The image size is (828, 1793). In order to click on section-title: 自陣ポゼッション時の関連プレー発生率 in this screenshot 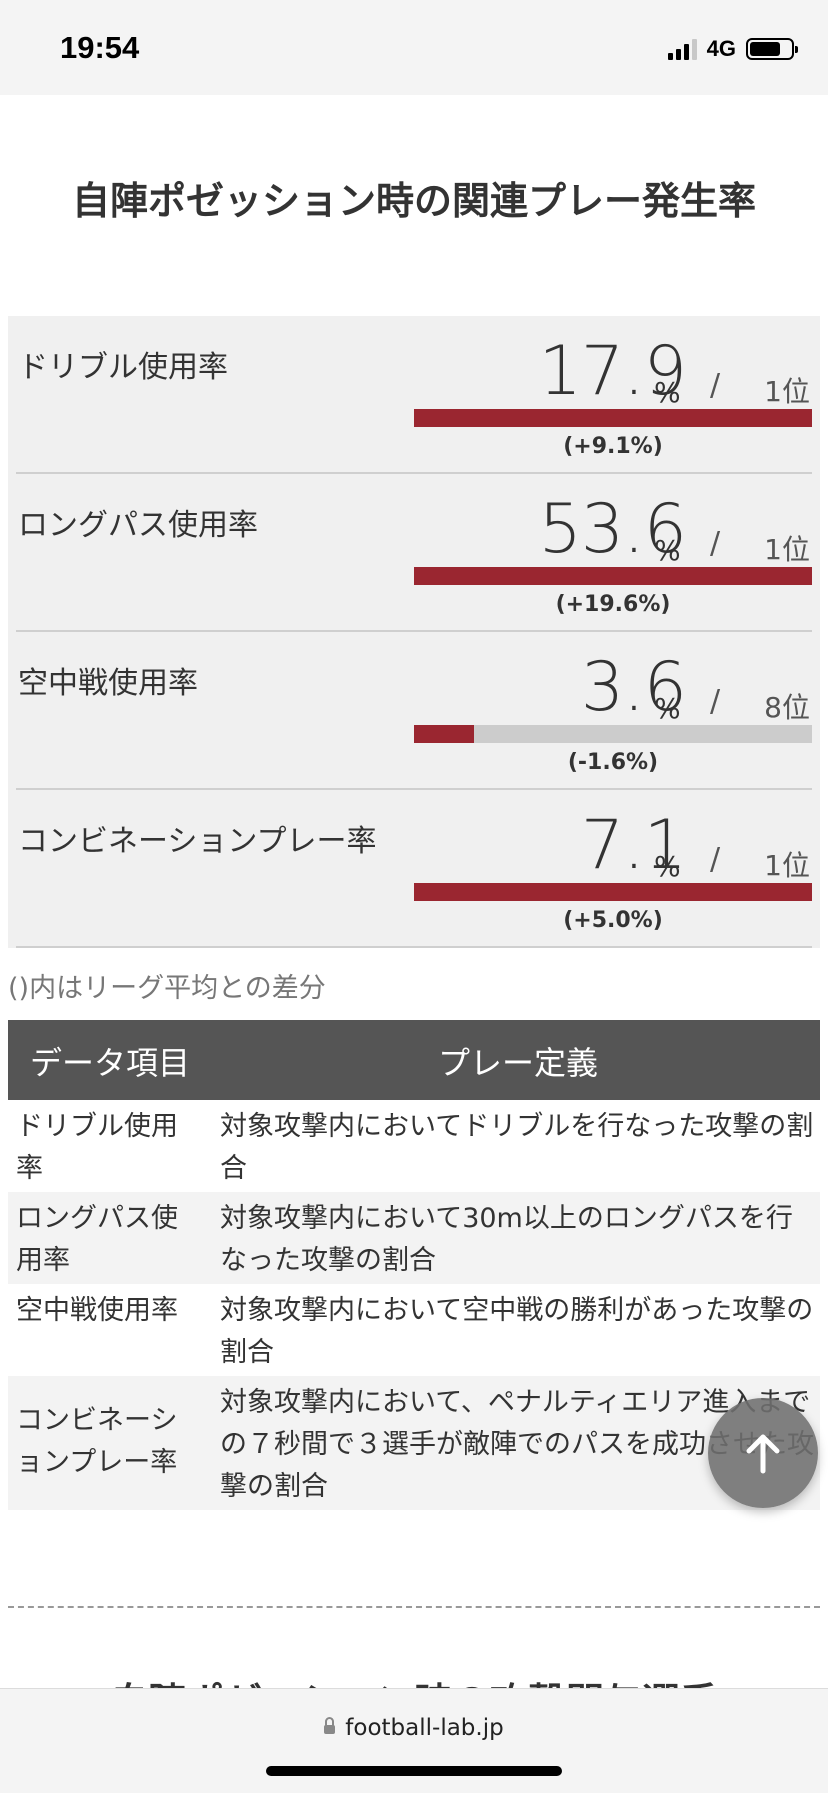, I will do `click(413, 201)`.